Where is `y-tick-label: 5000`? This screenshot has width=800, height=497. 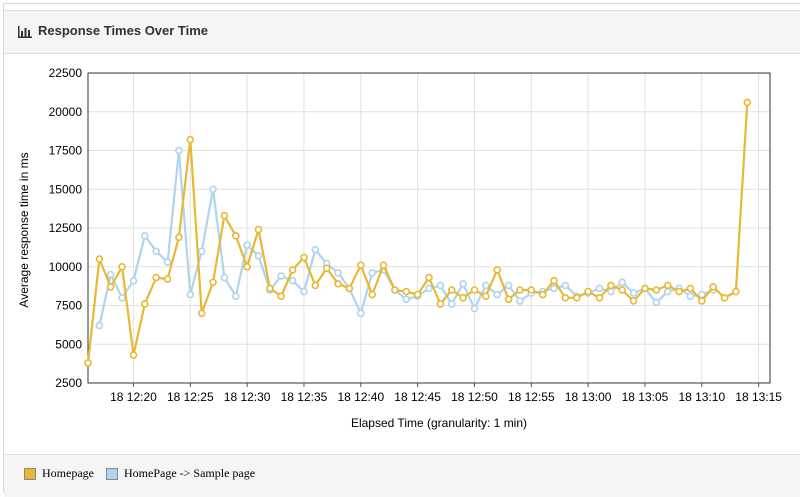
y-tick-label: 5000 is located at coordinates (68, 344).